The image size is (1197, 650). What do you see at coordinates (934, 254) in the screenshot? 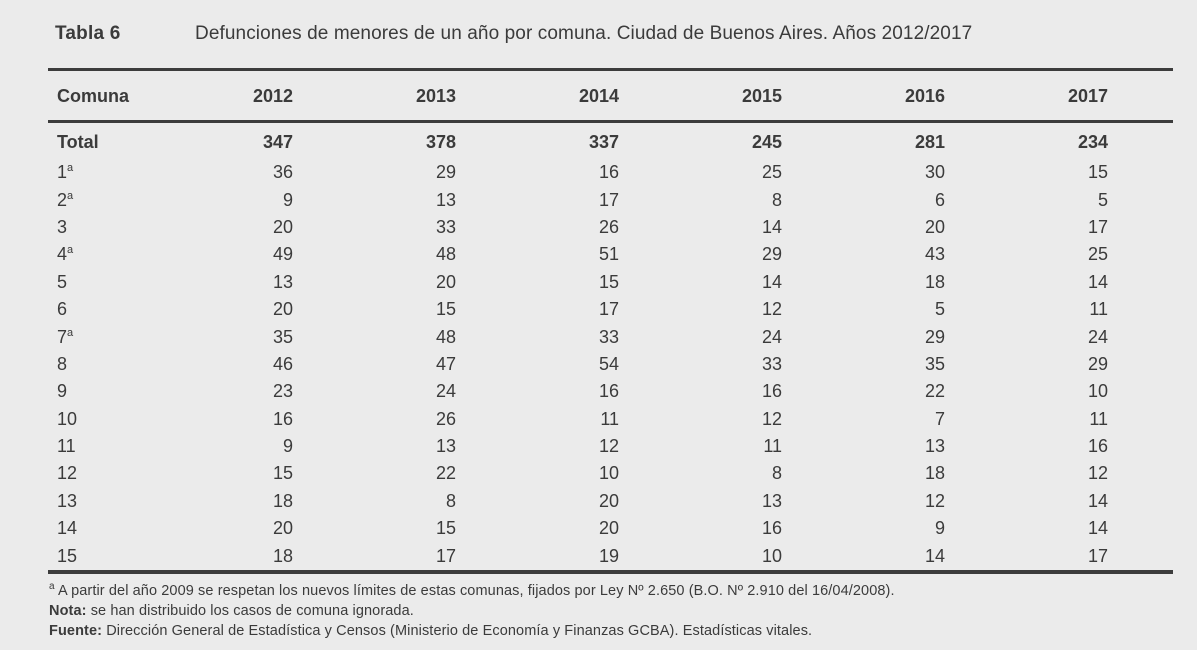
I see `cell-value: 43` at bounding box center [934, 254].